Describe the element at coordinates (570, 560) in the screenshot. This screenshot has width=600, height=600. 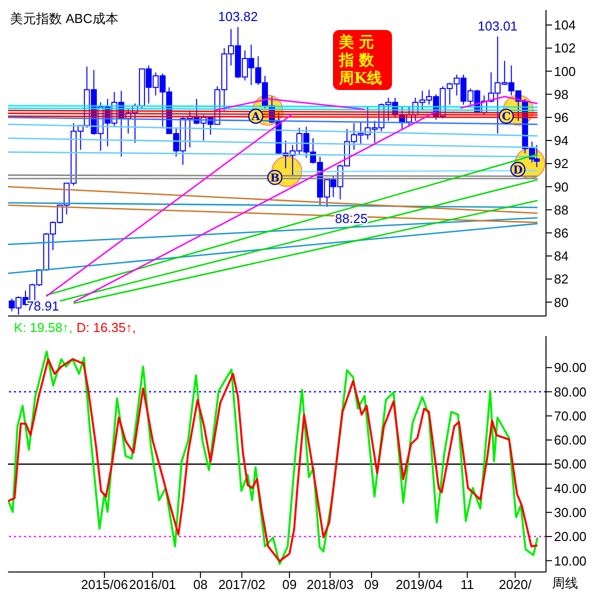
I see `y-tick-label: 10.00` at that location.